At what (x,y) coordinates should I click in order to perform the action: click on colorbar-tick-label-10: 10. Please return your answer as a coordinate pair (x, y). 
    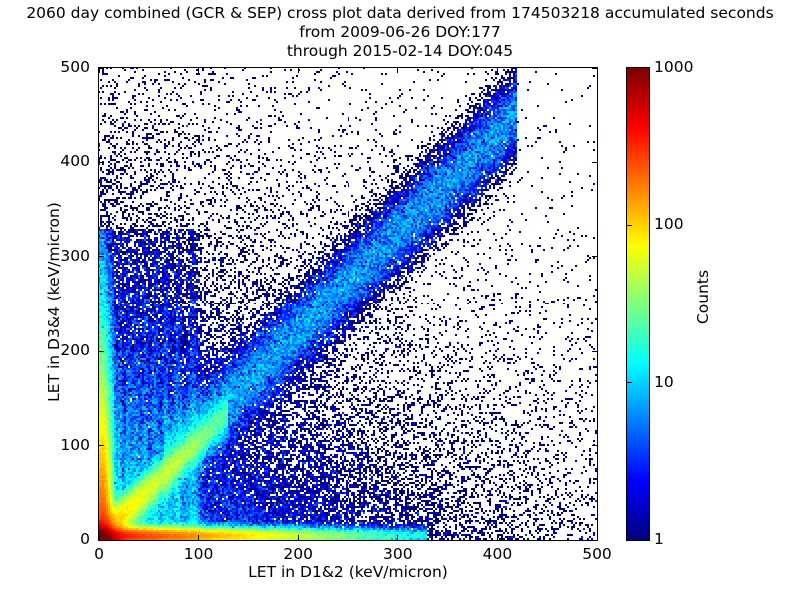
    Looking at the image, I should click on (664, 381).